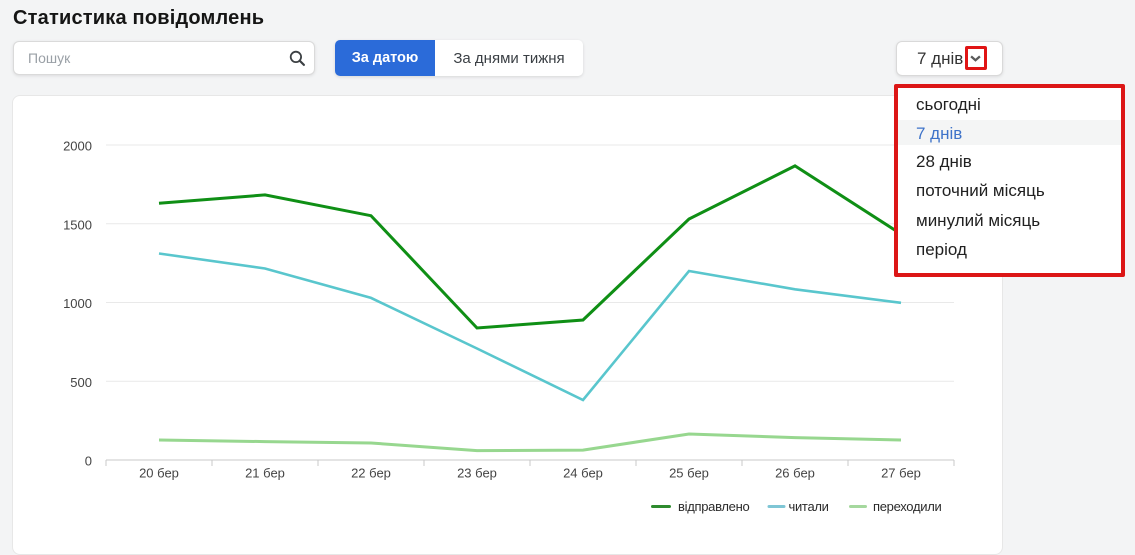 The width and height of the screenshot is (1135, 555). I want to click on svg-text: 2000, so click(77, 146).